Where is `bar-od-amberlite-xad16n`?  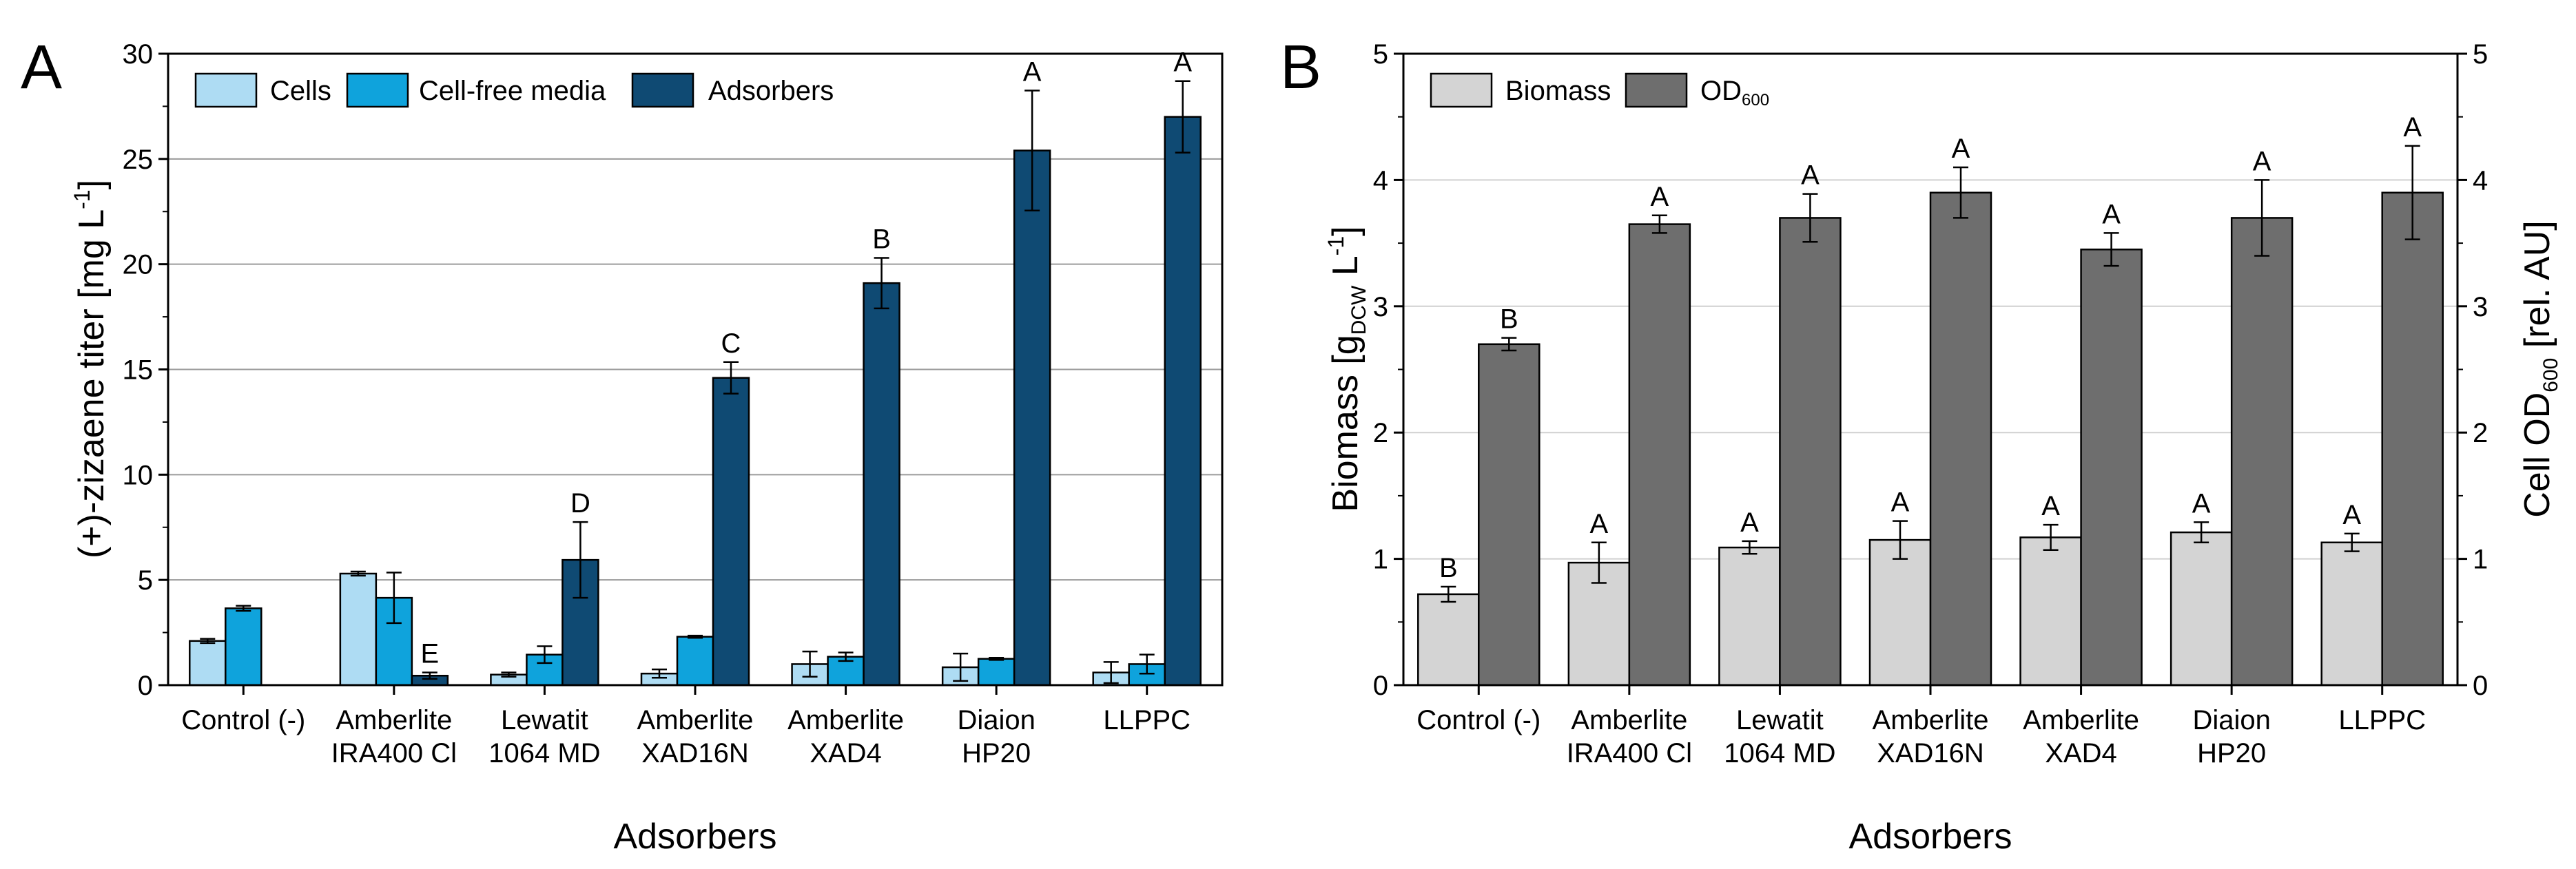 bar-od-amberlite-xad16n is located at coordinates (1960, 439).